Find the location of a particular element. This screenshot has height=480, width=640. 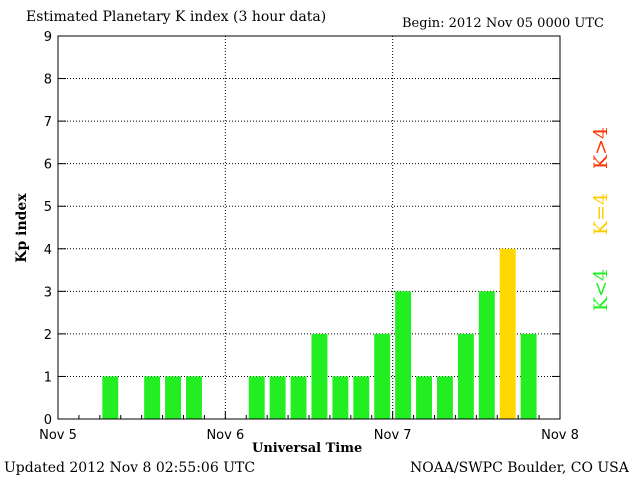

updated-timestamp: Updated 2012 Nov 8 02:55:06 UTC is located at coordinates (130, 468).